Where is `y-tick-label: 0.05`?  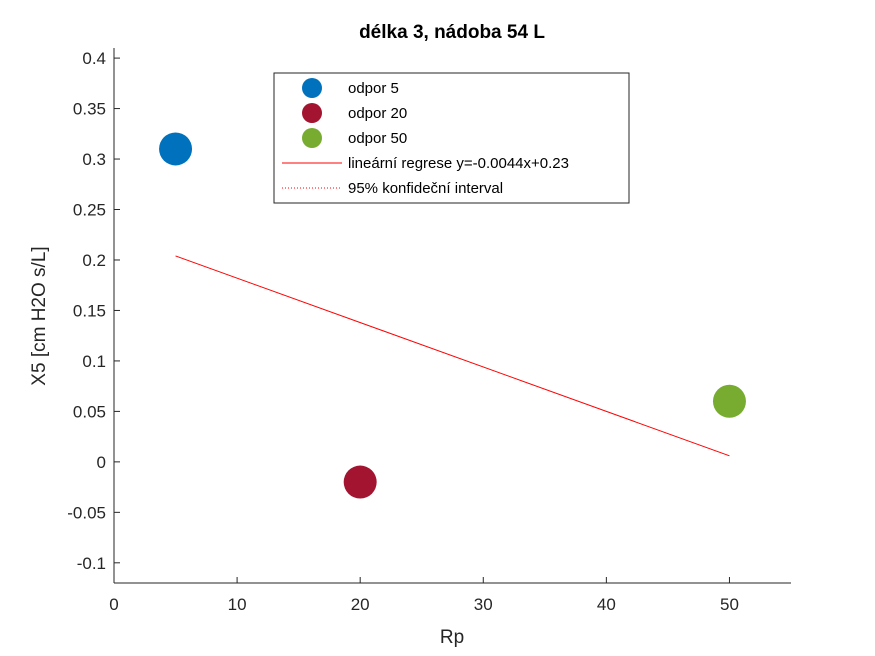 y-tick-label: 0.05 is located at coordinates (89, 411).